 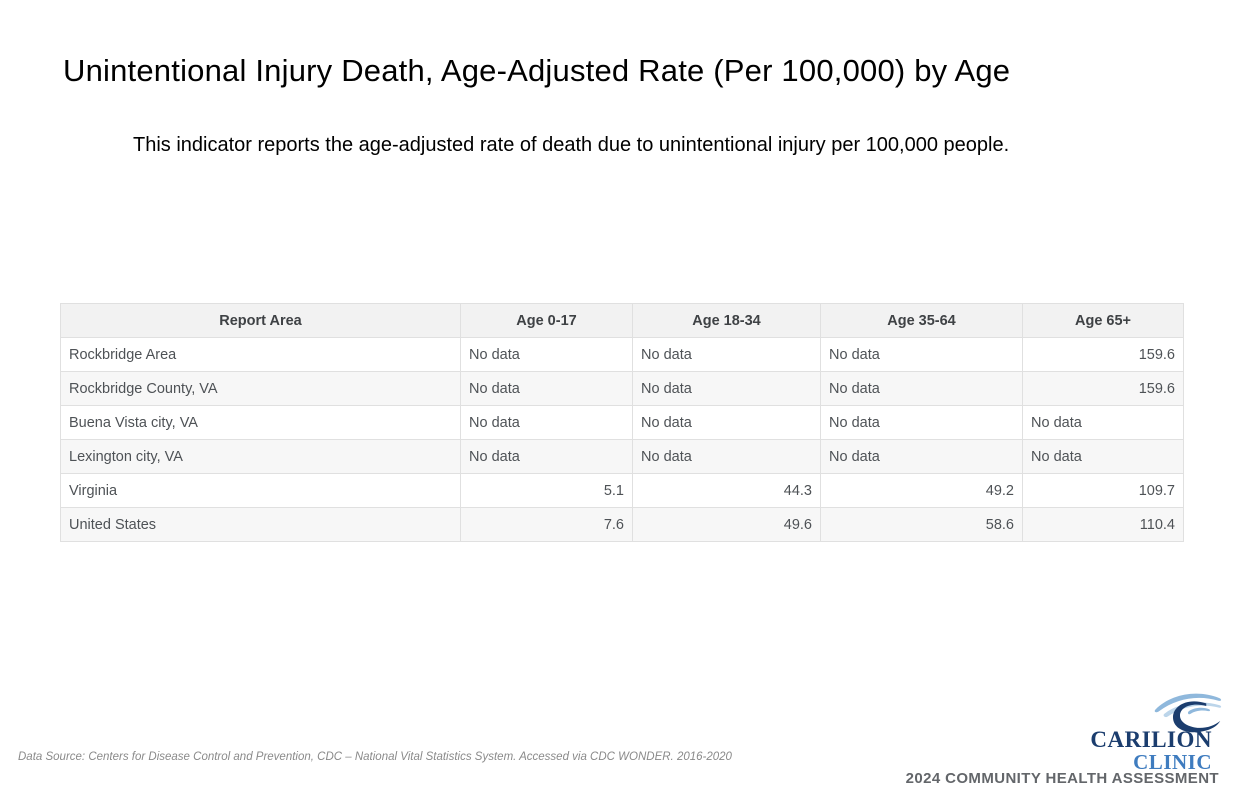 I want to click on value-cell: 58.6, so click(x=921, y=524).